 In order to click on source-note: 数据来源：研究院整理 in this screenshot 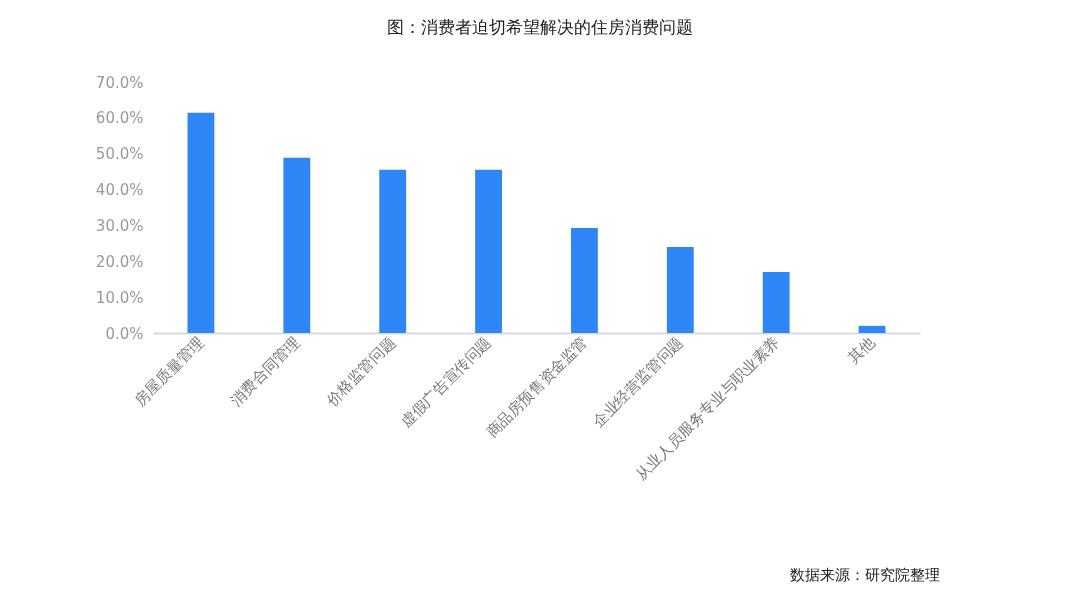, I will do `click(865, 575)`.